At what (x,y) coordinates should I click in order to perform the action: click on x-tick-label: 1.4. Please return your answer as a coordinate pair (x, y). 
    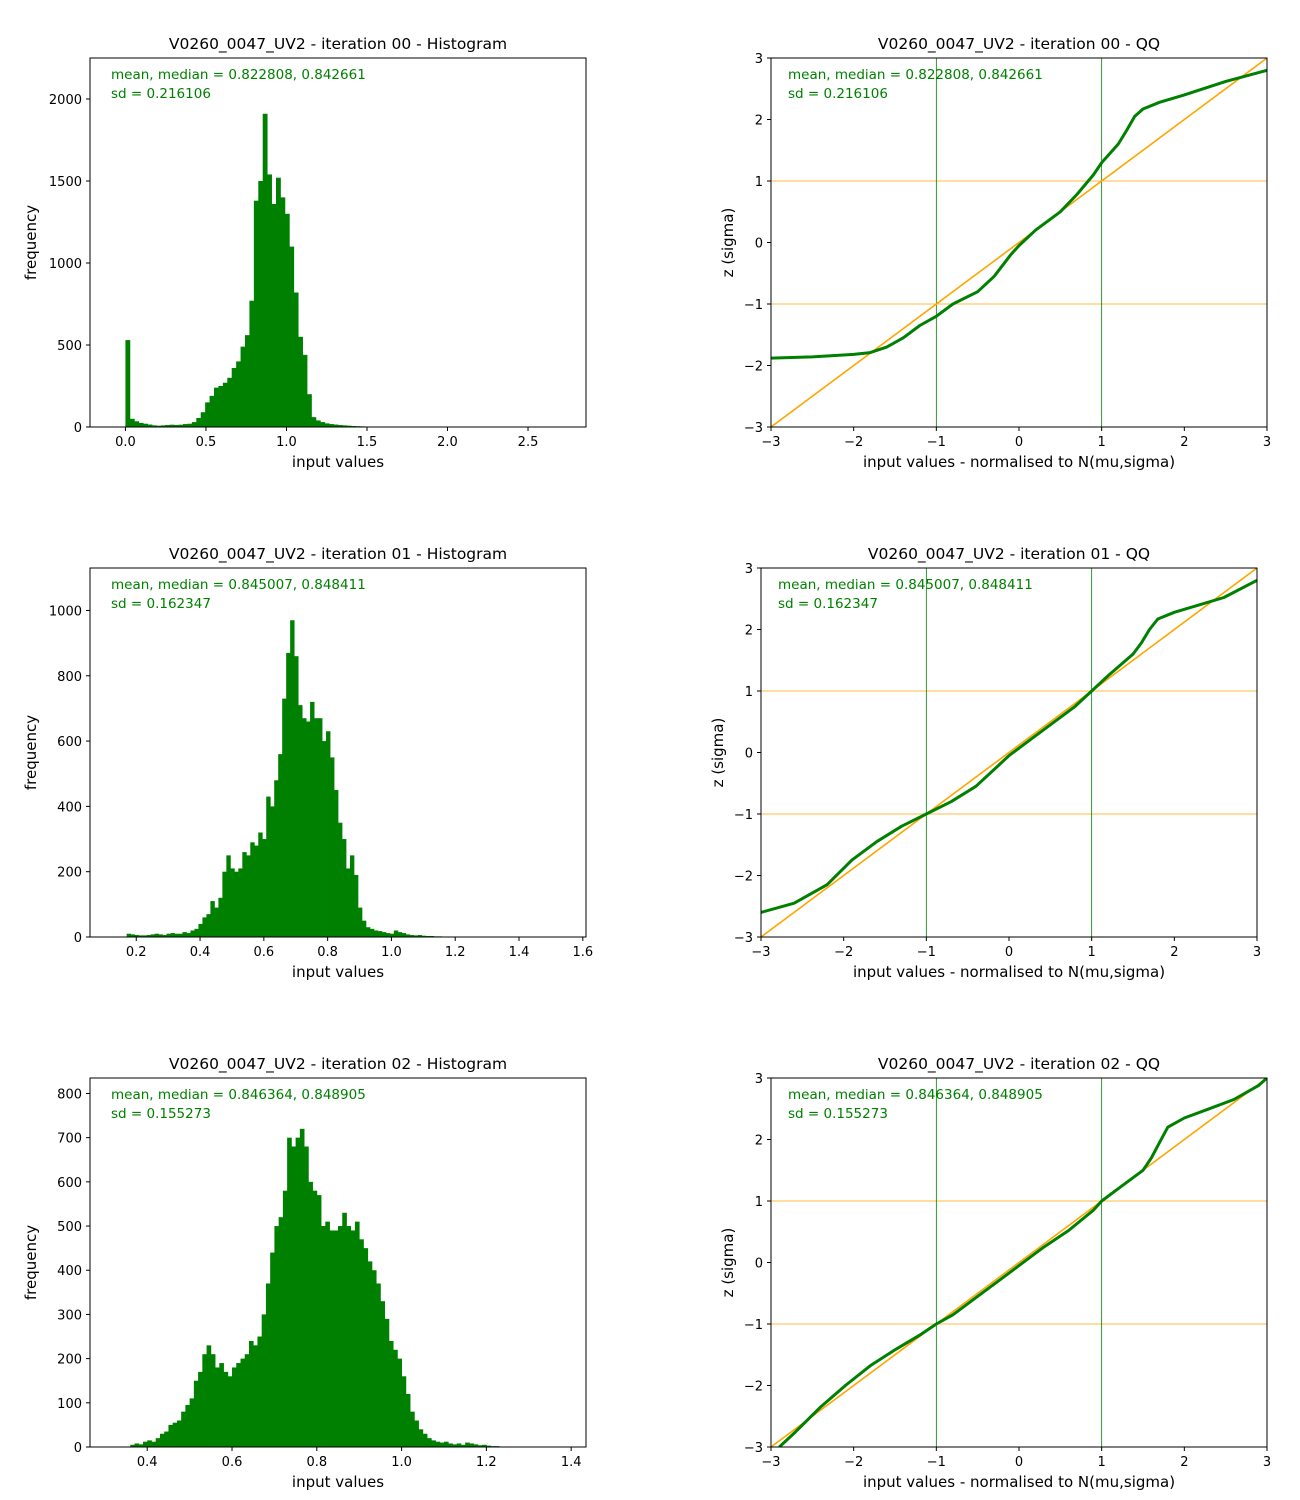
    Looking at the image, I should click on (571, 1462).